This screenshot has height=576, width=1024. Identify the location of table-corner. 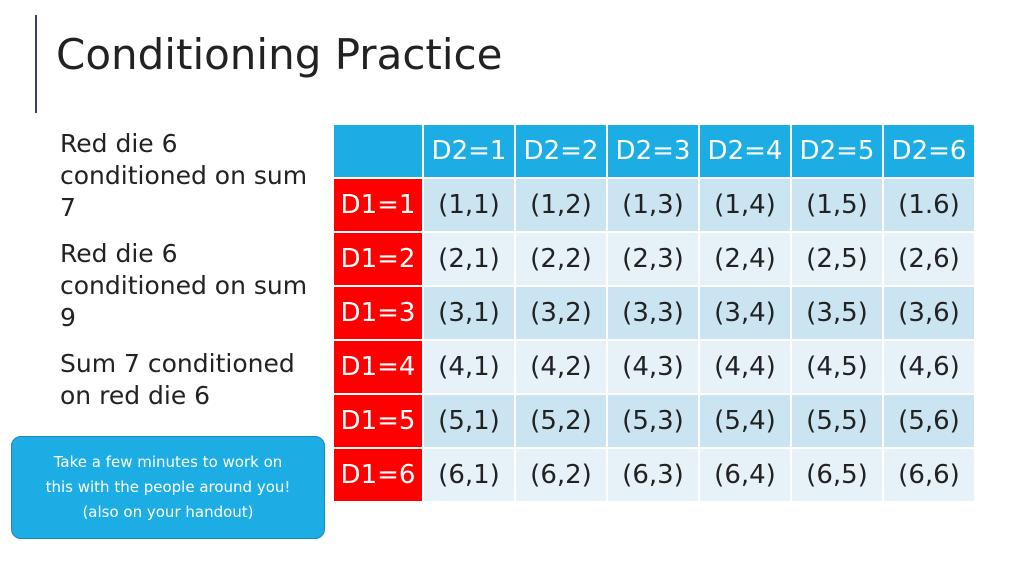
(378, 151).